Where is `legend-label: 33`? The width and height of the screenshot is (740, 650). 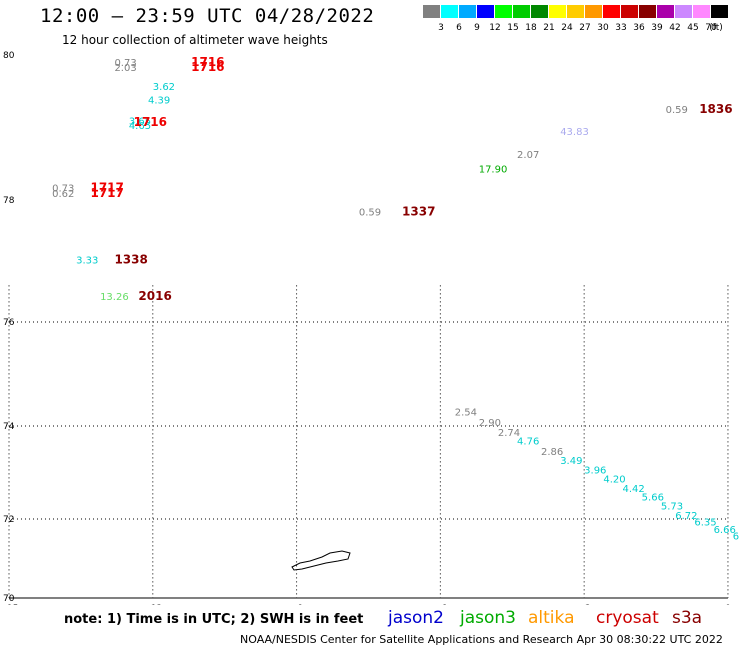 legend-label: 33 is located at coordinates (621, 28).